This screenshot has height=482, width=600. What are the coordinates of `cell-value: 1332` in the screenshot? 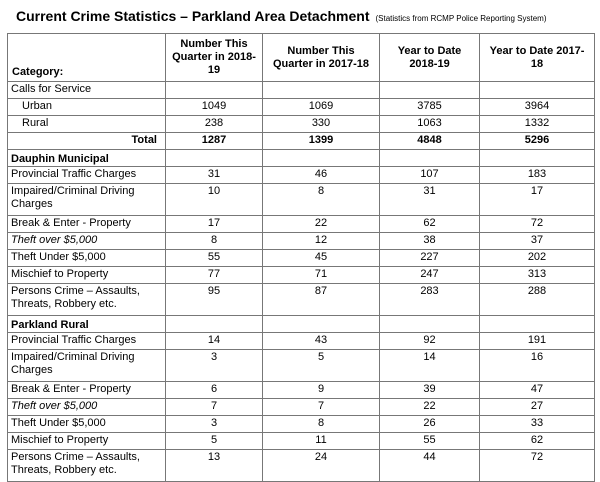 It's located at (537, 124).